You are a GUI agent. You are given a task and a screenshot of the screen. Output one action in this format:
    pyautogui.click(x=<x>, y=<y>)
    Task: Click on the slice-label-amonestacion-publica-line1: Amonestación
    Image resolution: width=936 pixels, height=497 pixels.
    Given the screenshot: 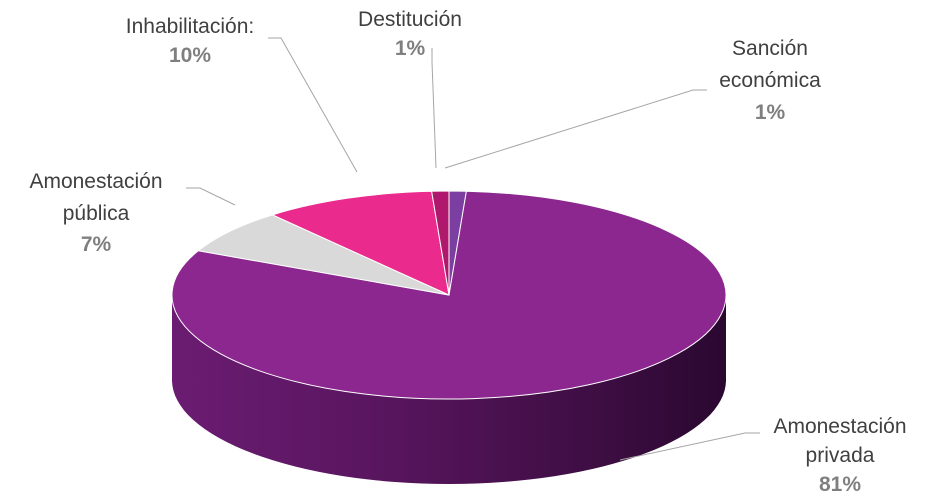 What is the action you would take?
    pyautogui.click(x=95, y=181)
    